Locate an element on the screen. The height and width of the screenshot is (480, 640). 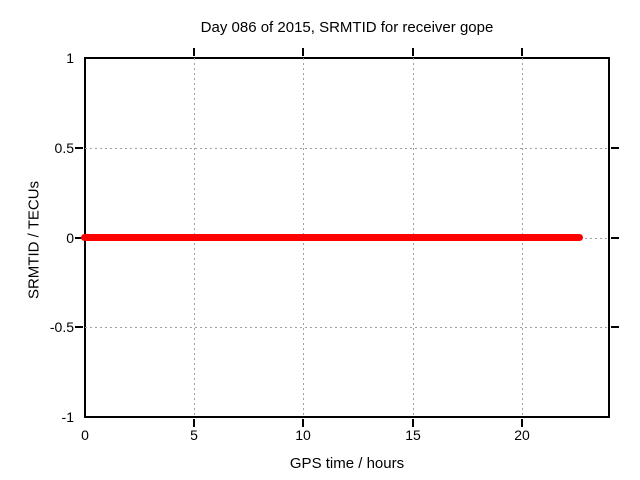
y-tick-label: -0.5 is located at coordinates (61, 327).